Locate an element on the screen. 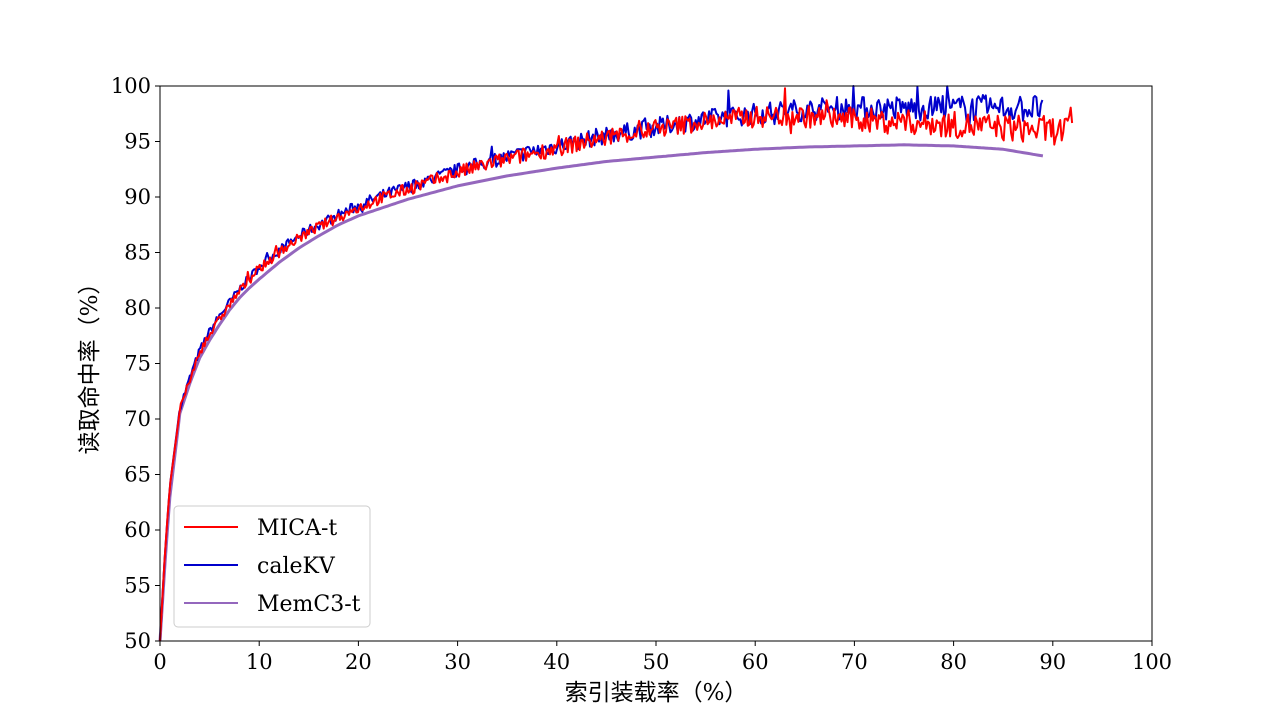 Image resolution: width=1280 pixels, height=725 pixels. y-tick-label: 75 is located at coordinates (137, 364).